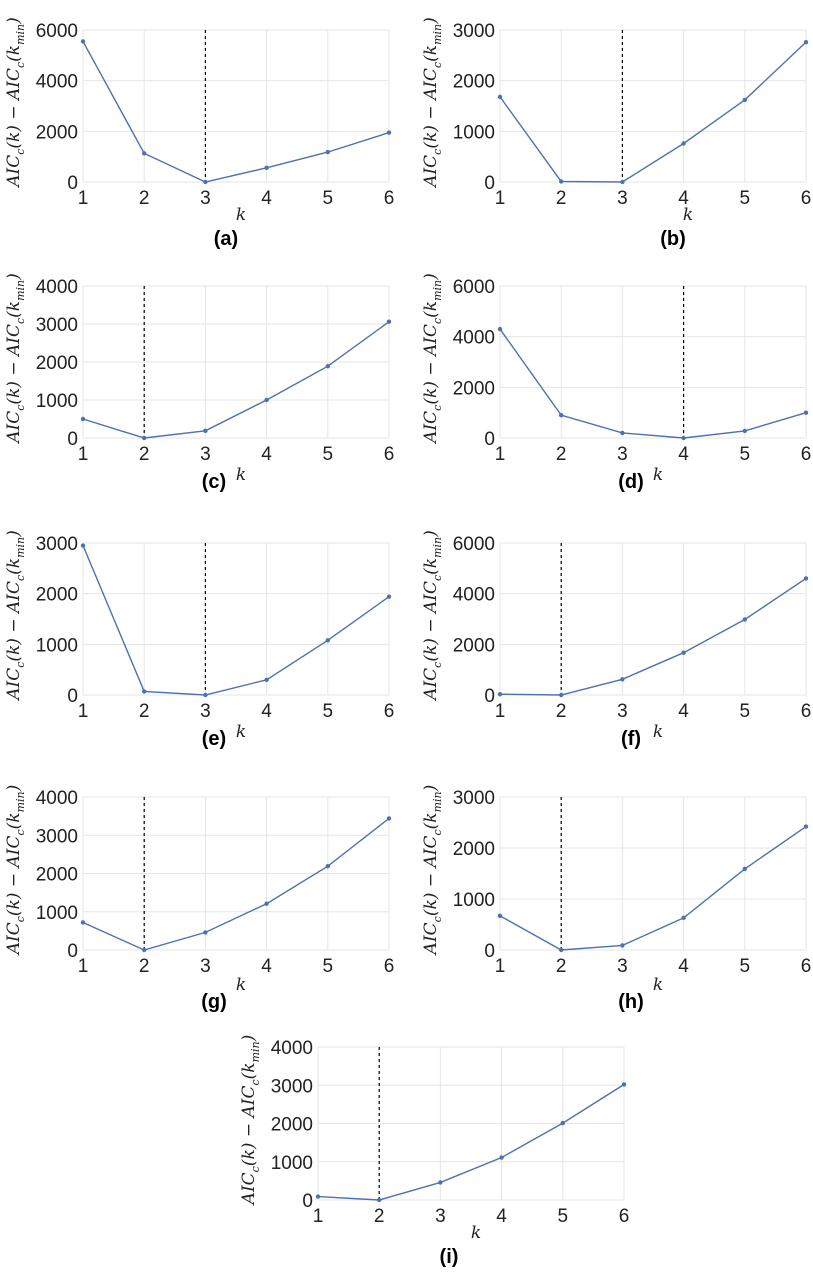  Describe the element at coordinates (214, 482) in the screenshot. I see `panel-label: (c)` at that location.